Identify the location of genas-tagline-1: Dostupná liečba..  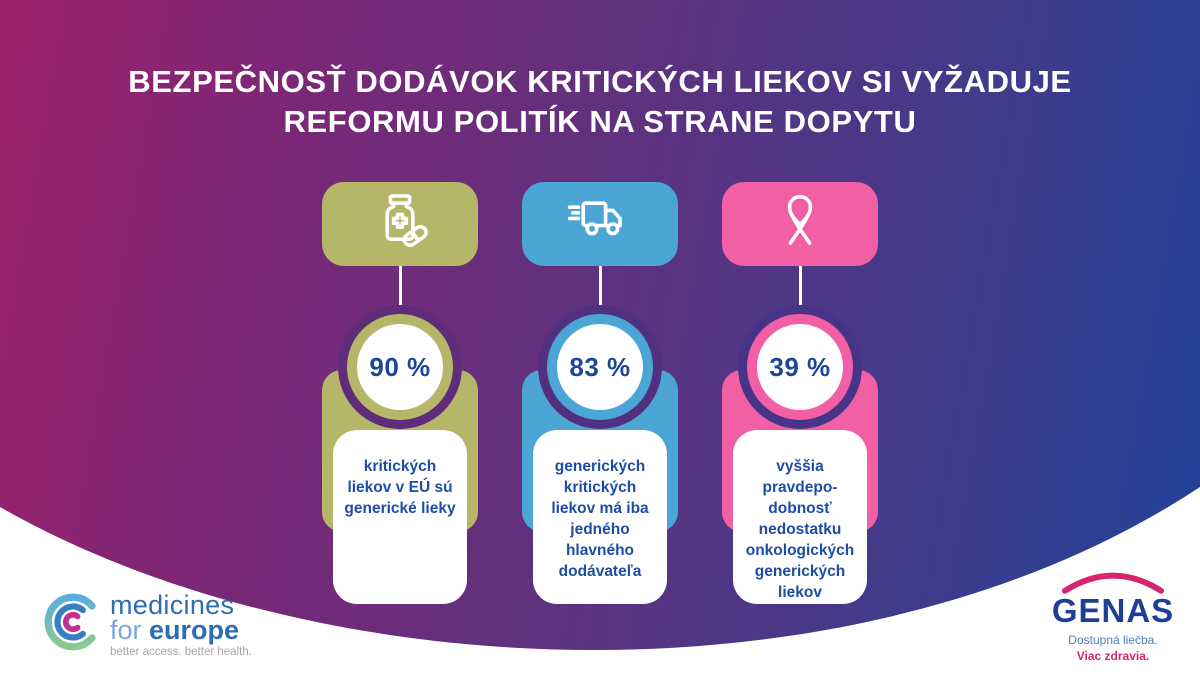
(1113, 640).